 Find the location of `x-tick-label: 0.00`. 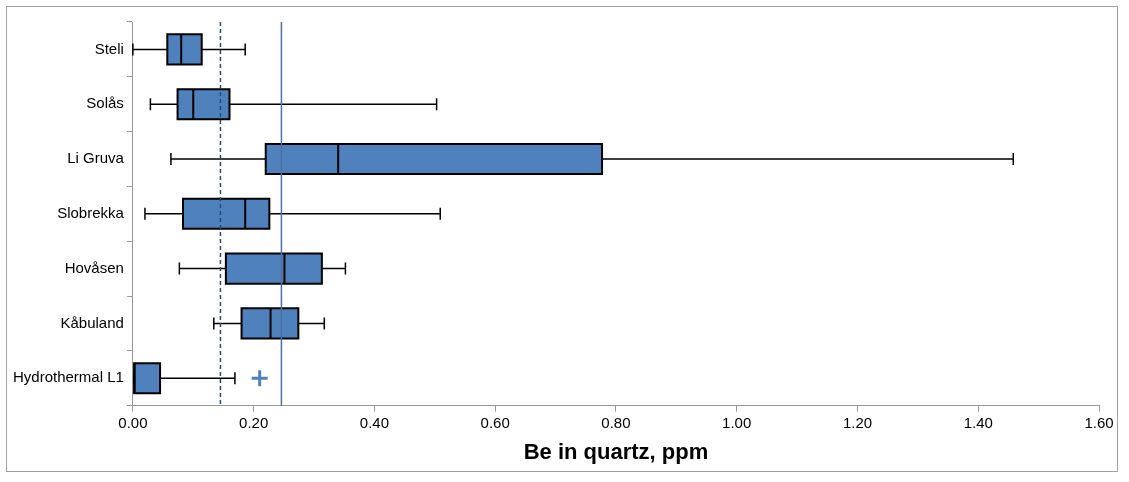

x-tick-label: 0.00 is located at coordinates (133, 422).